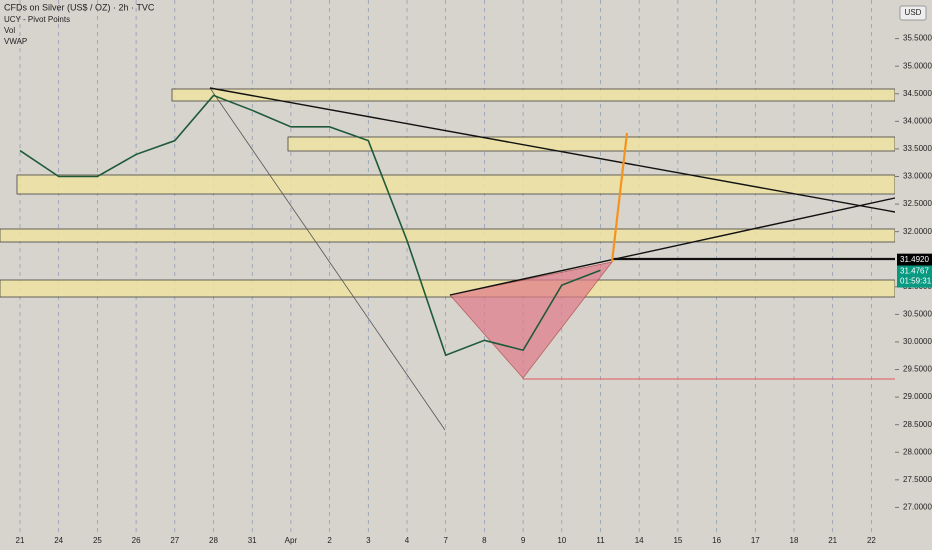 This screenshot has width=932, height=550. I want to click on indicator: VWAP, so click(15, 41).